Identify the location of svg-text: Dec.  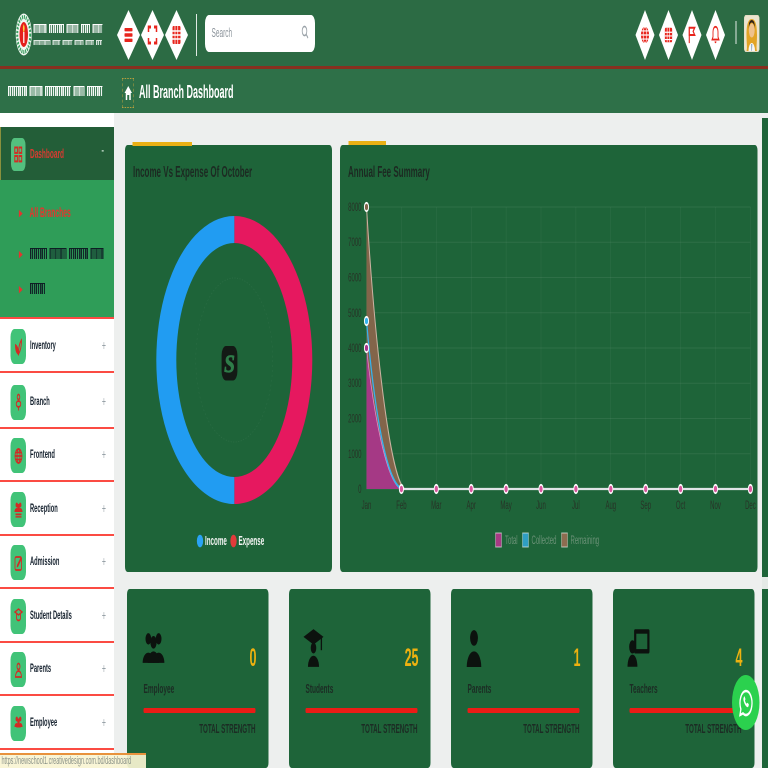
(750, 506).